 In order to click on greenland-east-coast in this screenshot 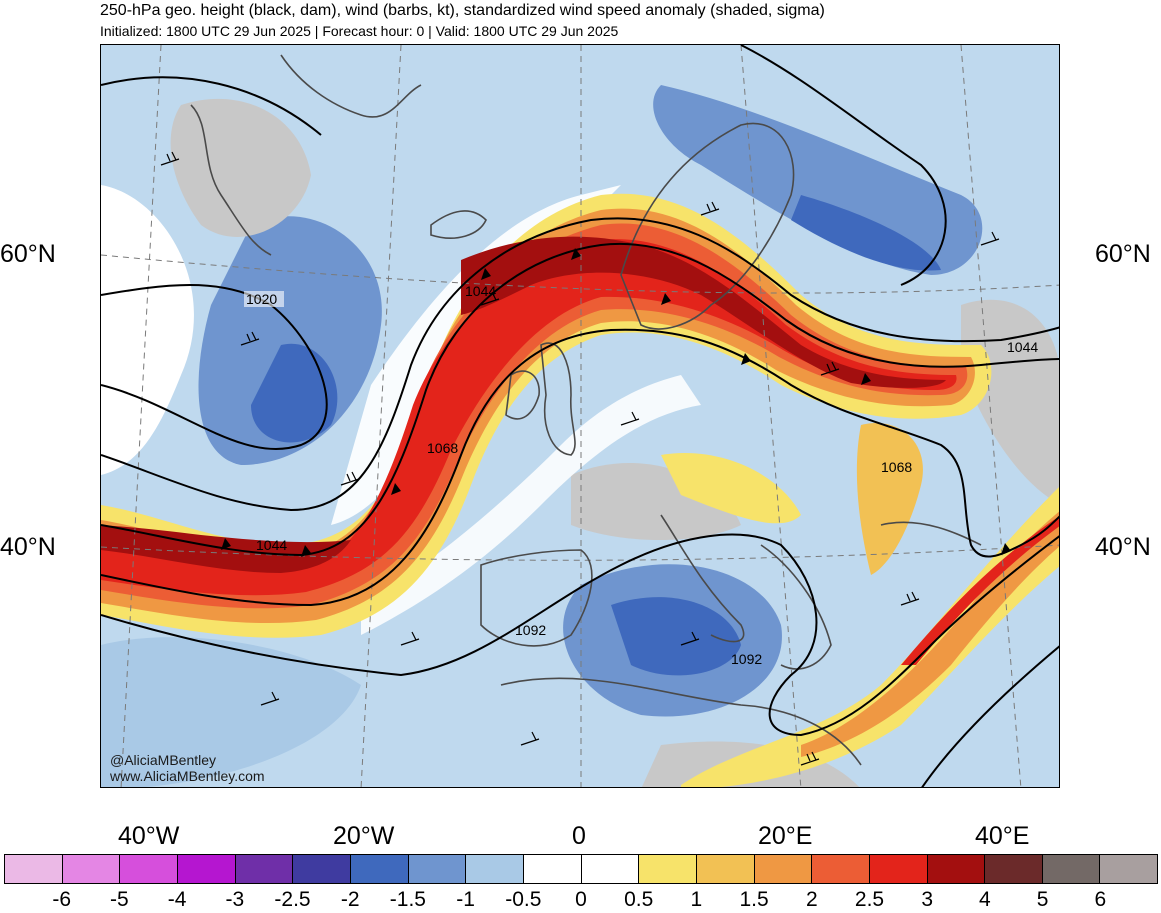, I will do `click(351, 86)`.